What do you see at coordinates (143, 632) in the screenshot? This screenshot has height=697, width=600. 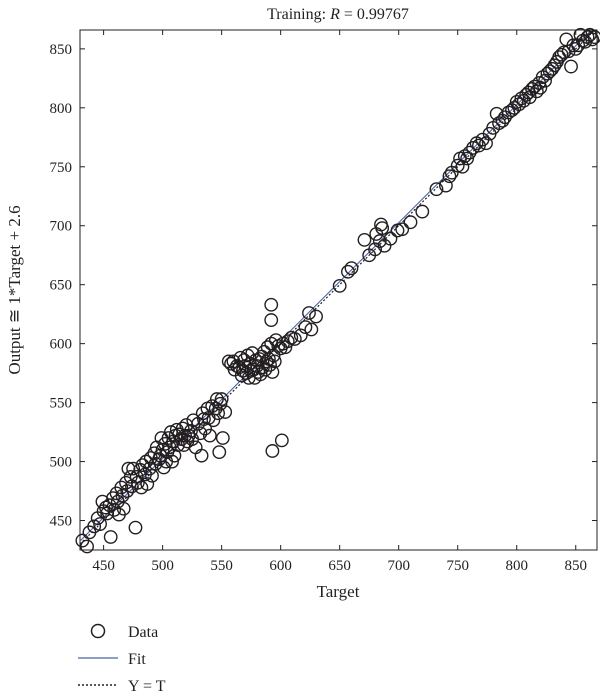 I see `legend-data-label: Data` at bounding box center [143, 632].